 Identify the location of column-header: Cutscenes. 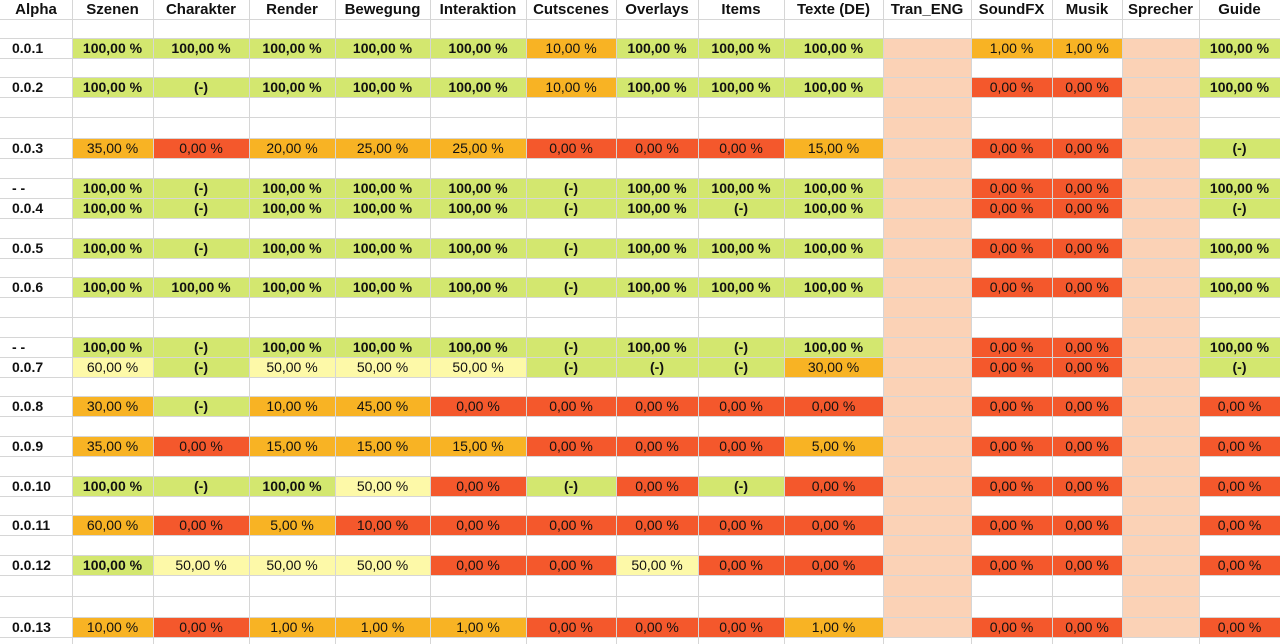
(571, 9).